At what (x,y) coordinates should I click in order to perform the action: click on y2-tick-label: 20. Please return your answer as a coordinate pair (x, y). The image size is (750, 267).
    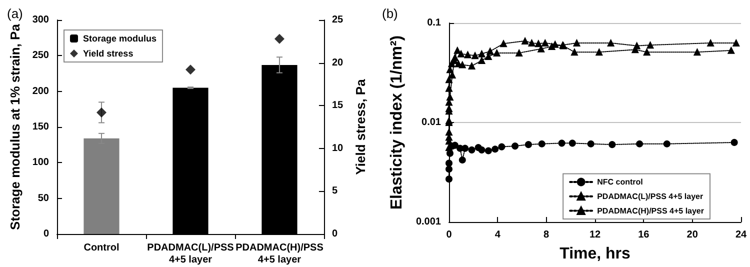
    Looking at the image, I should click on (338, 62).